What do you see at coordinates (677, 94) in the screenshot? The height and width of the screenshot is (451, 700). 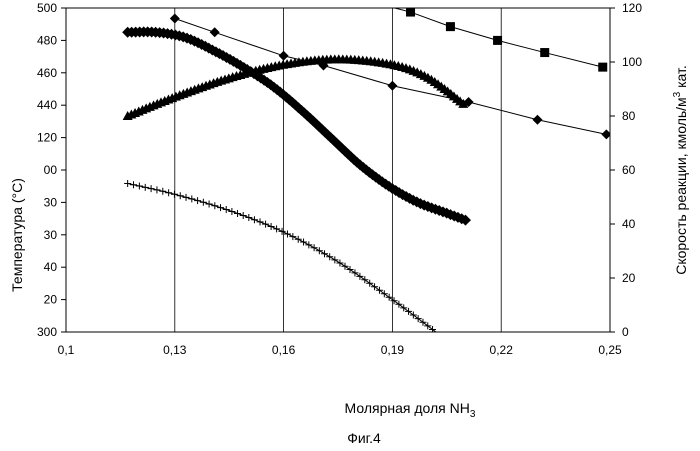 I see `y-right-title-sup: 3` at bounding box center [677, 94].